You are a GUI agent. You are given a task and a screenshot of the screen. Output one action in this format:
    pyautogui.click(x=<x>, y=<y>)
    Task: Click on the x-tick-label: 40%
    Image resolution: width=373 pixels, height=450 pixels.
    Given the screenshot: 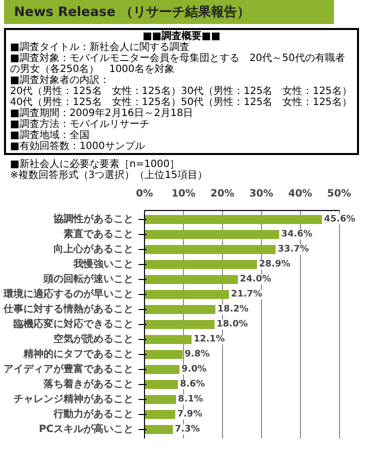 What is the action you would take?
    pyautogui.click(x=300, y=194)
    